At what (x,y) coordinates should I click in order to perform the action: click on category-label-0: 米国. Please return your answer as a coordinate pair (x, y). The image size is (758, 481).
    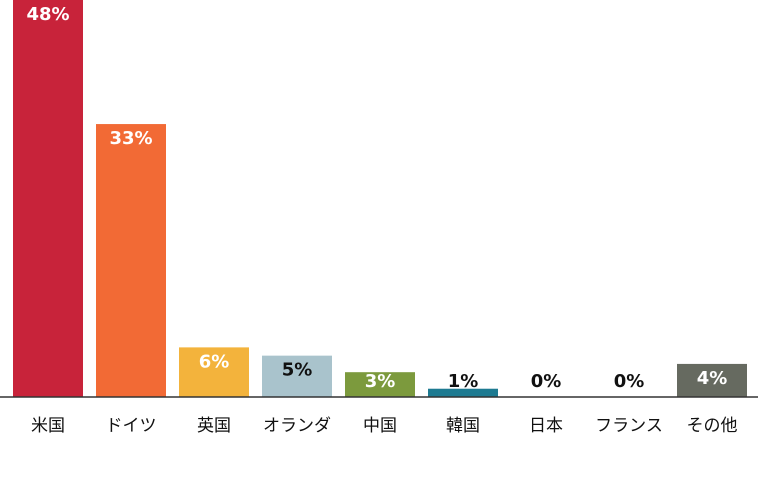
    Looking at the image, I should click on (48, 426).